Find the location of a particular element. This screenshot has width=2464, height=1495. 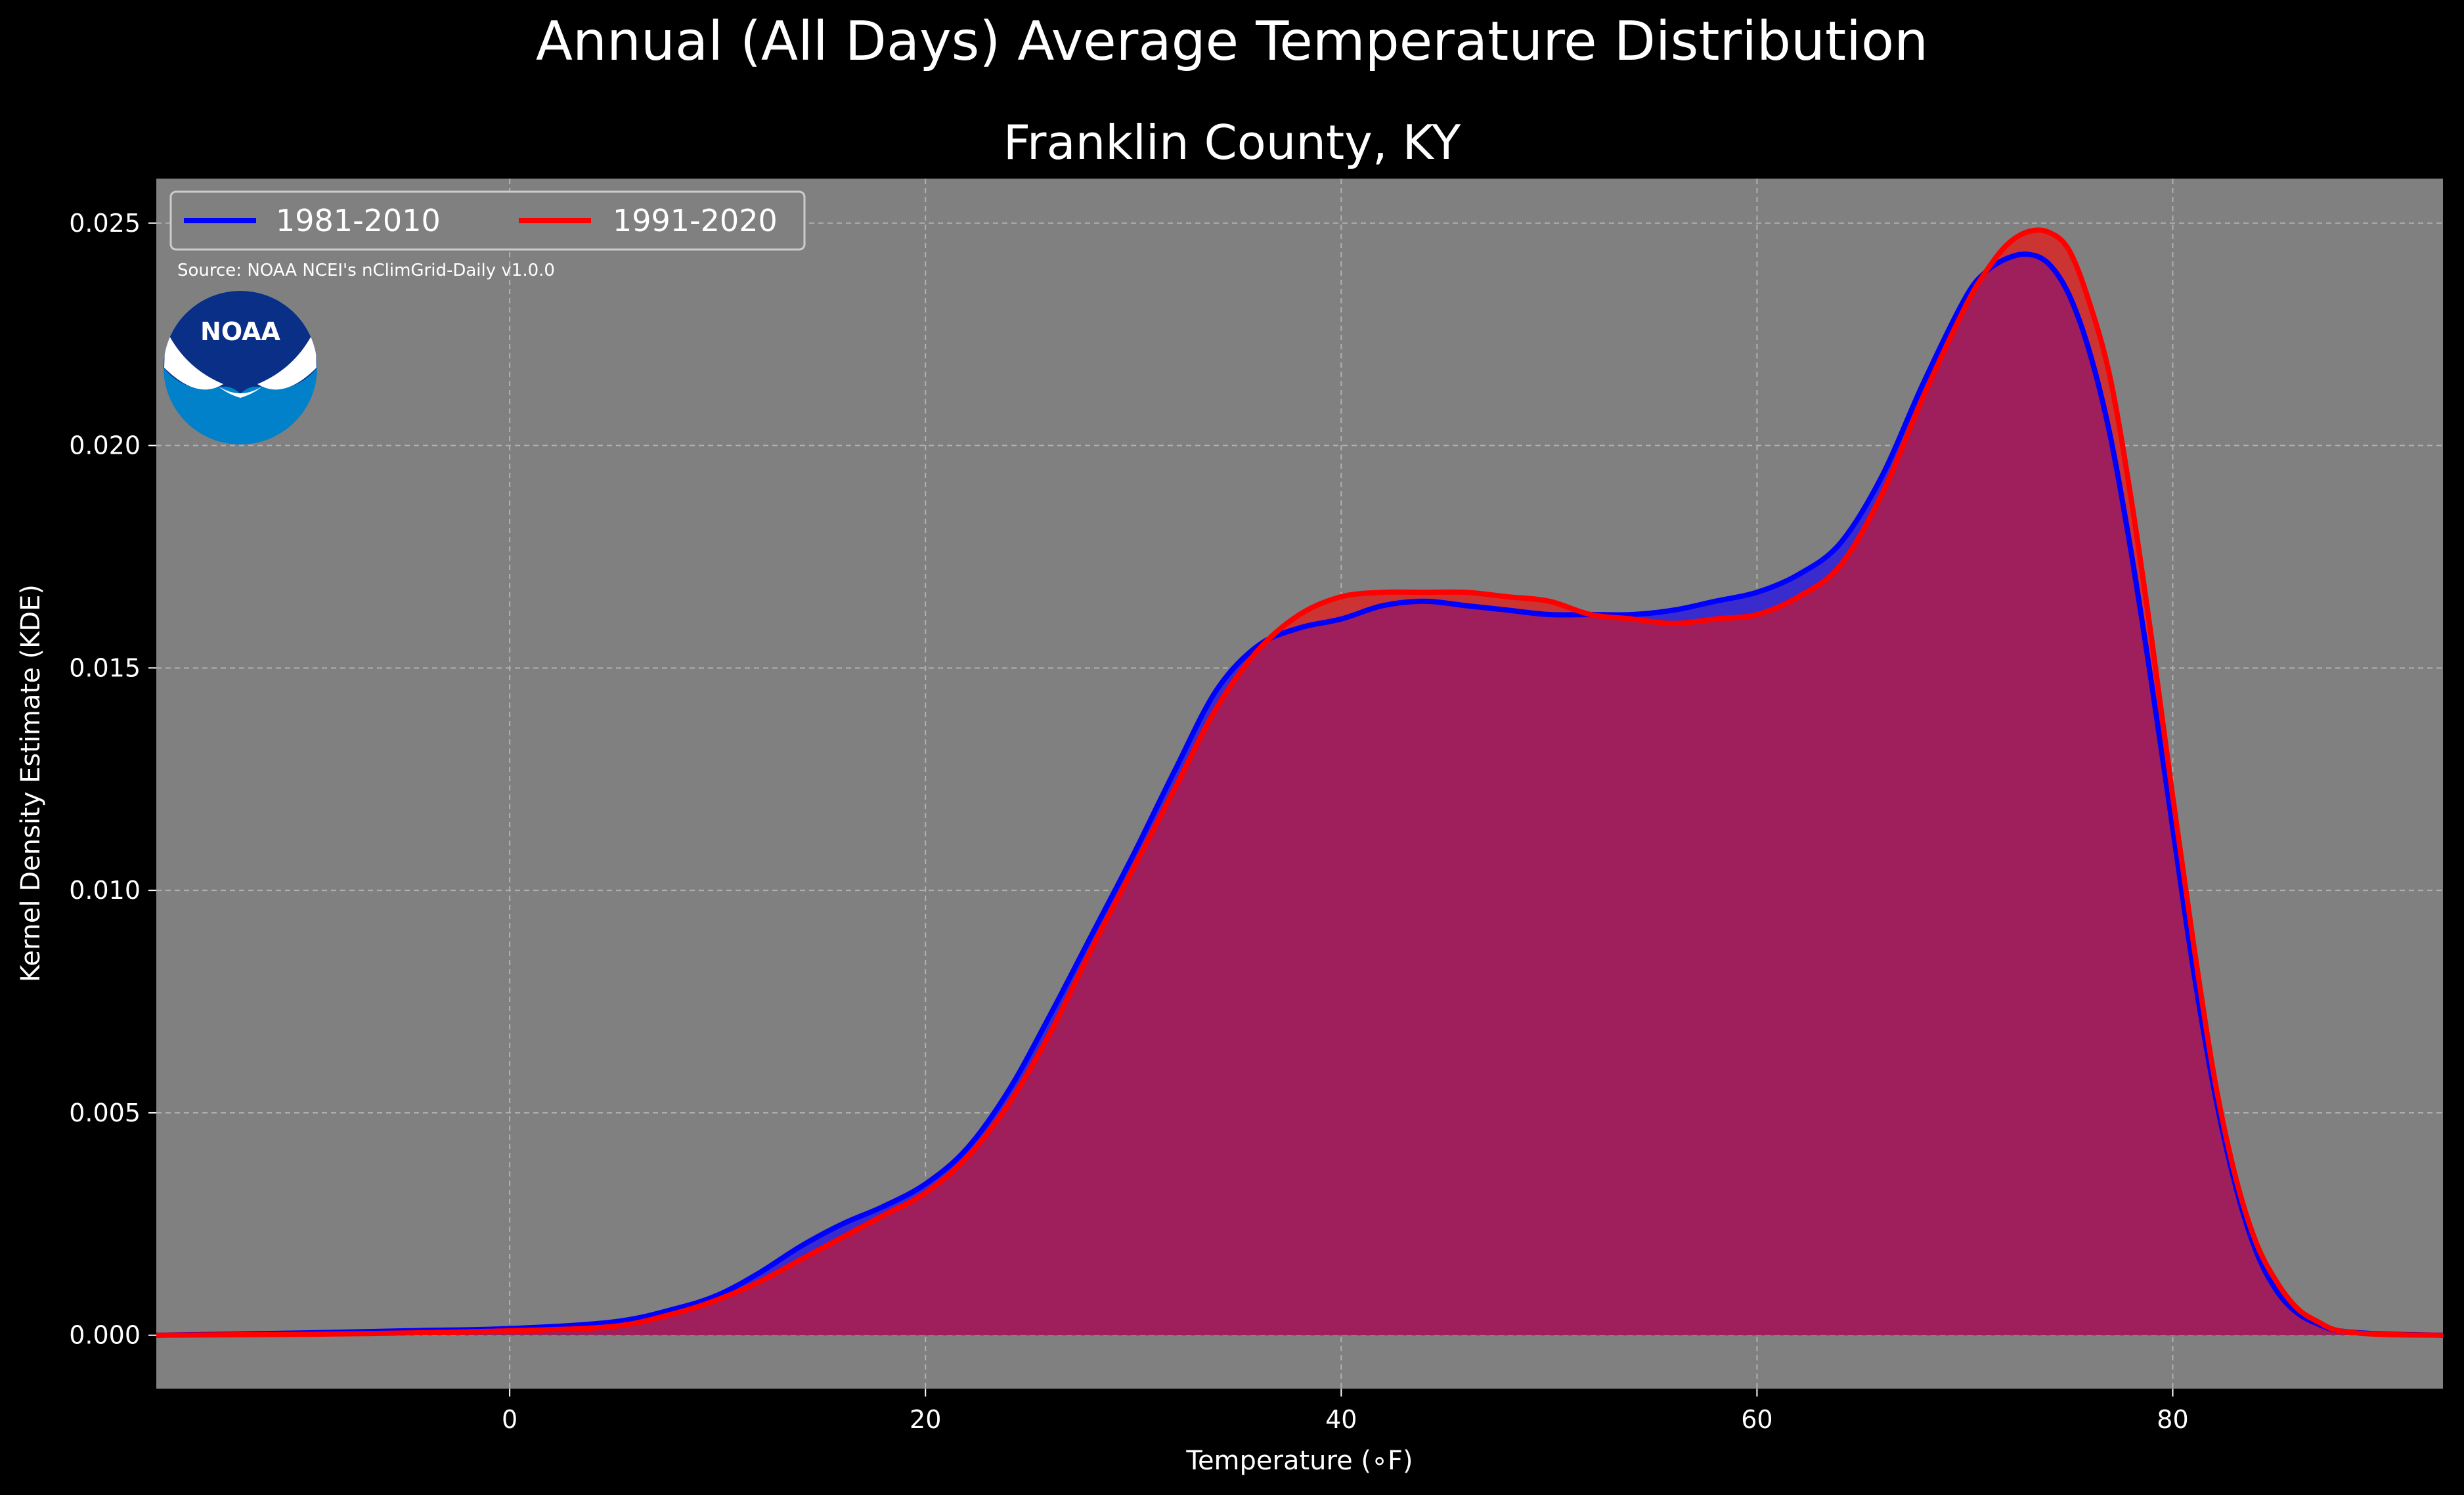

legend: 1981-2010 1991-2020 is located at coordinates (488, 220).